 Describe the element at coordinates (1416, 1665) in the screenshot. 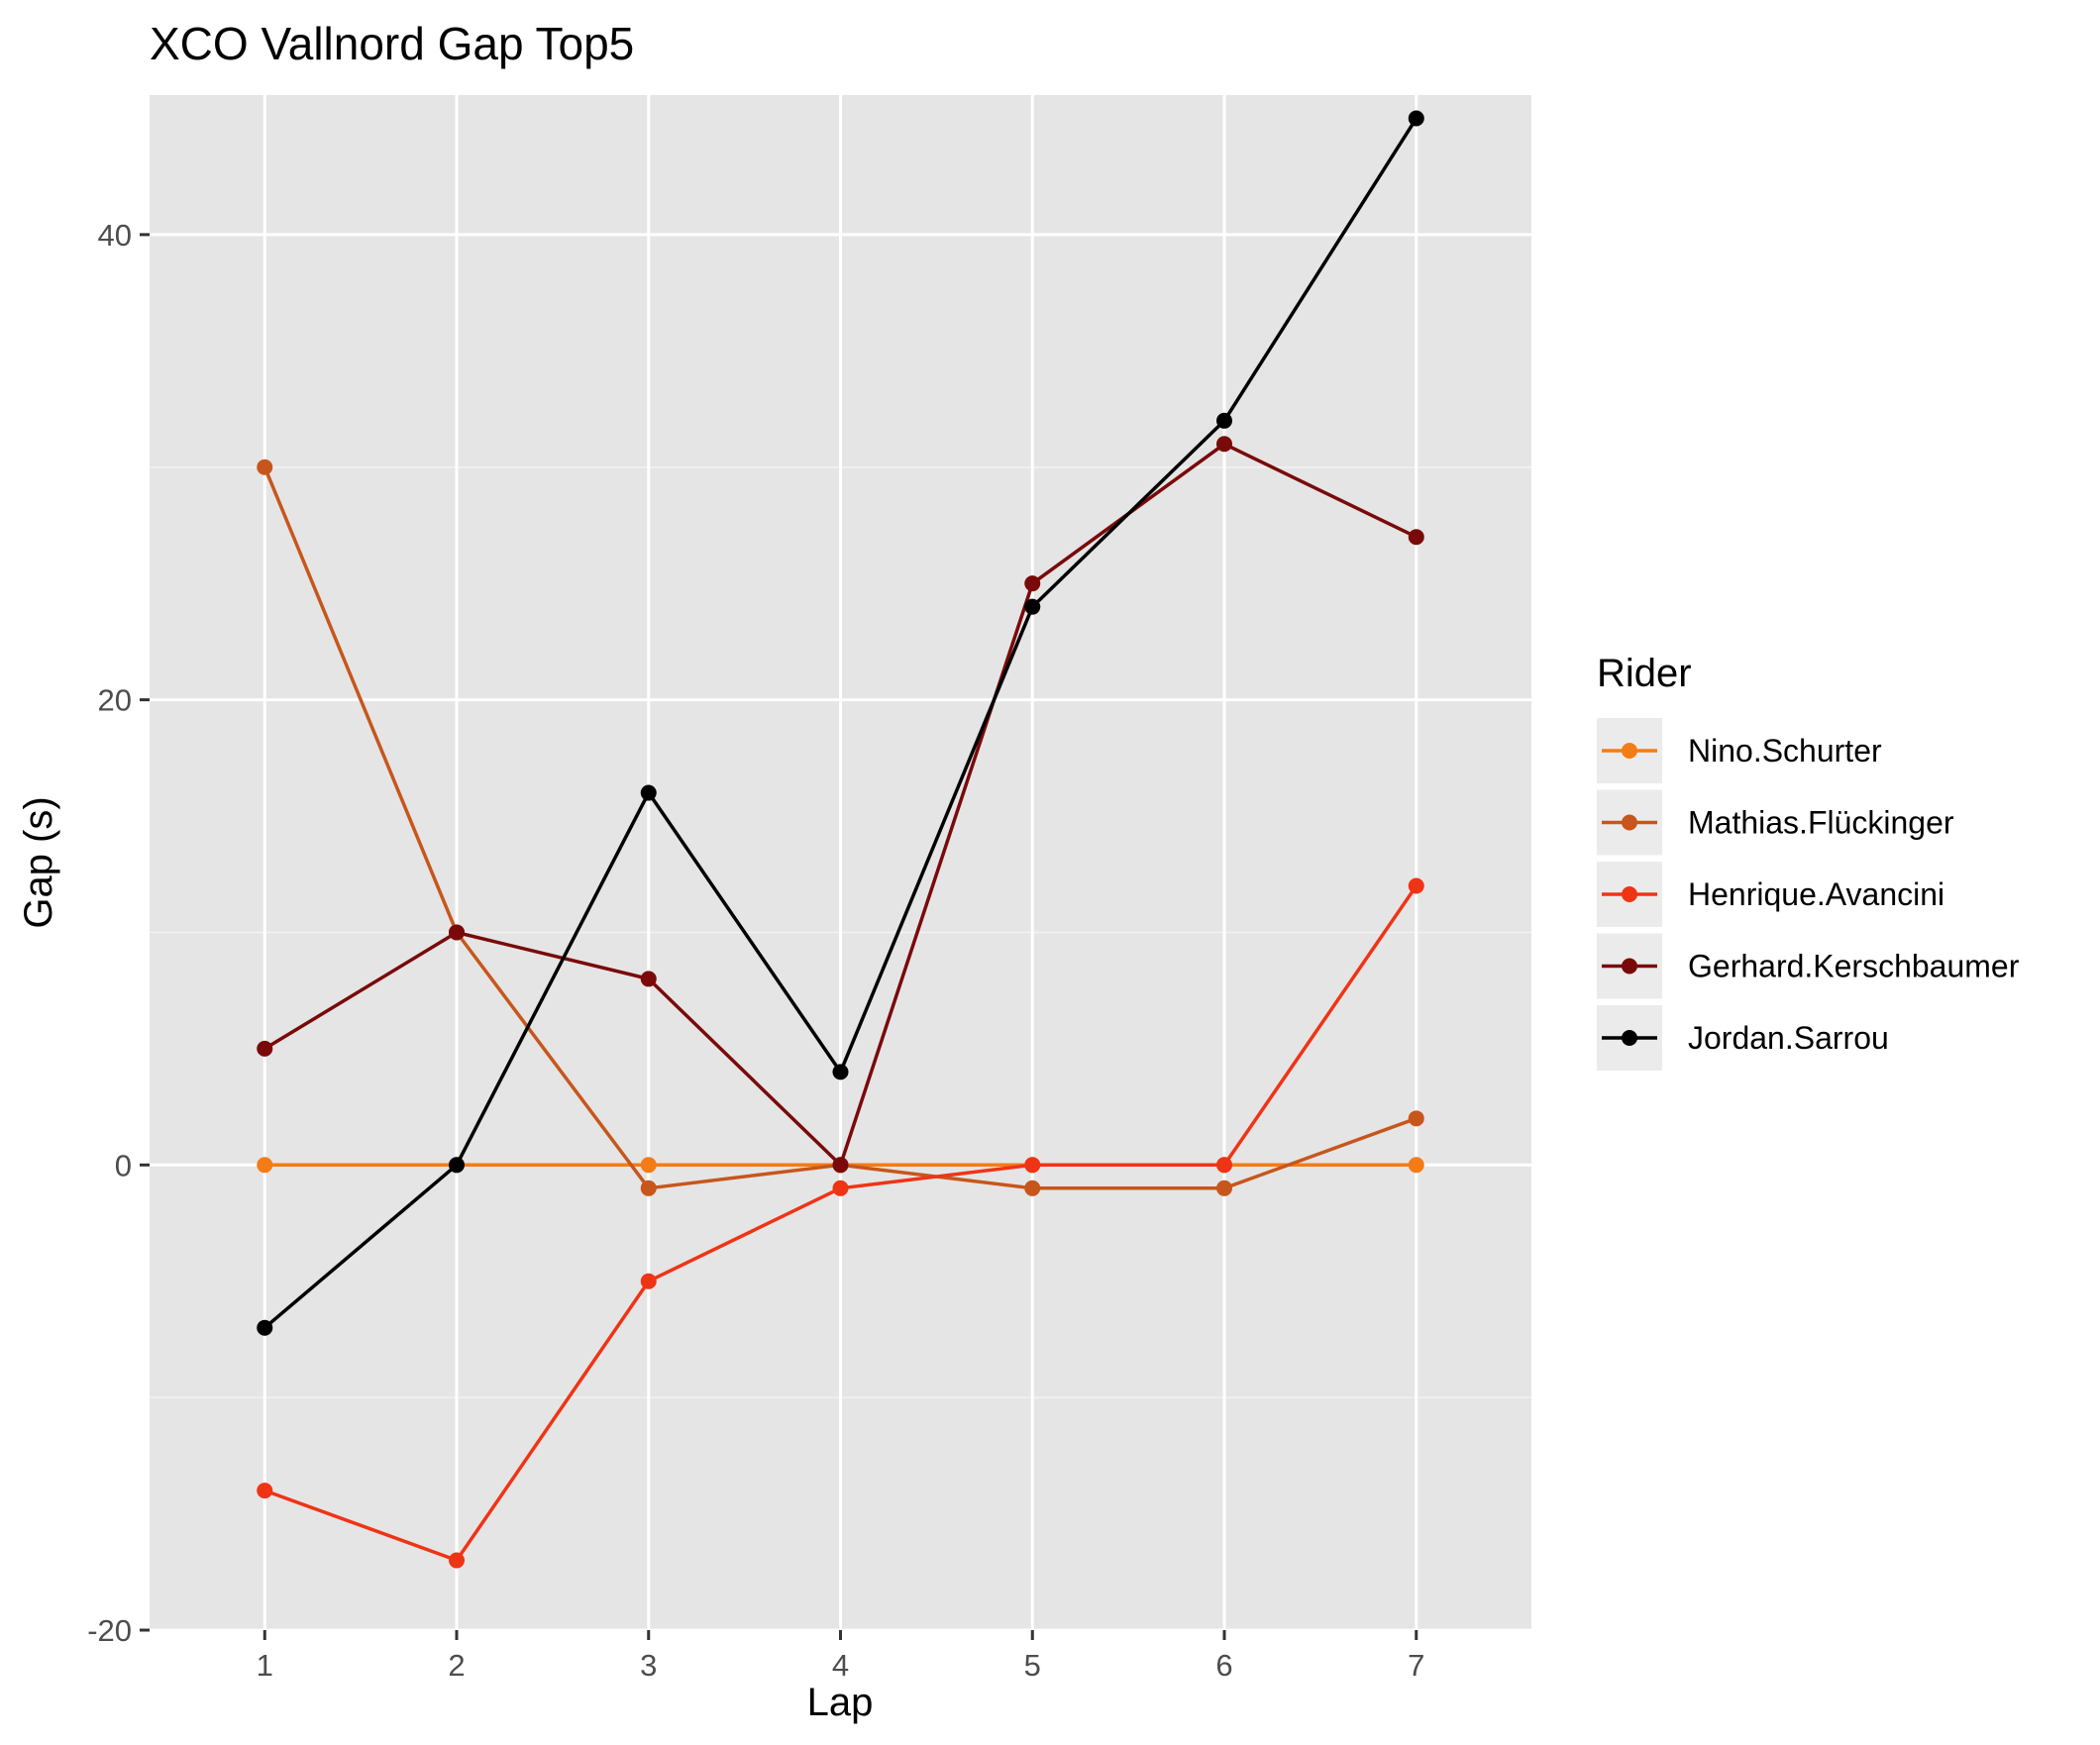

I see `x-tick-label: 7` at that location.